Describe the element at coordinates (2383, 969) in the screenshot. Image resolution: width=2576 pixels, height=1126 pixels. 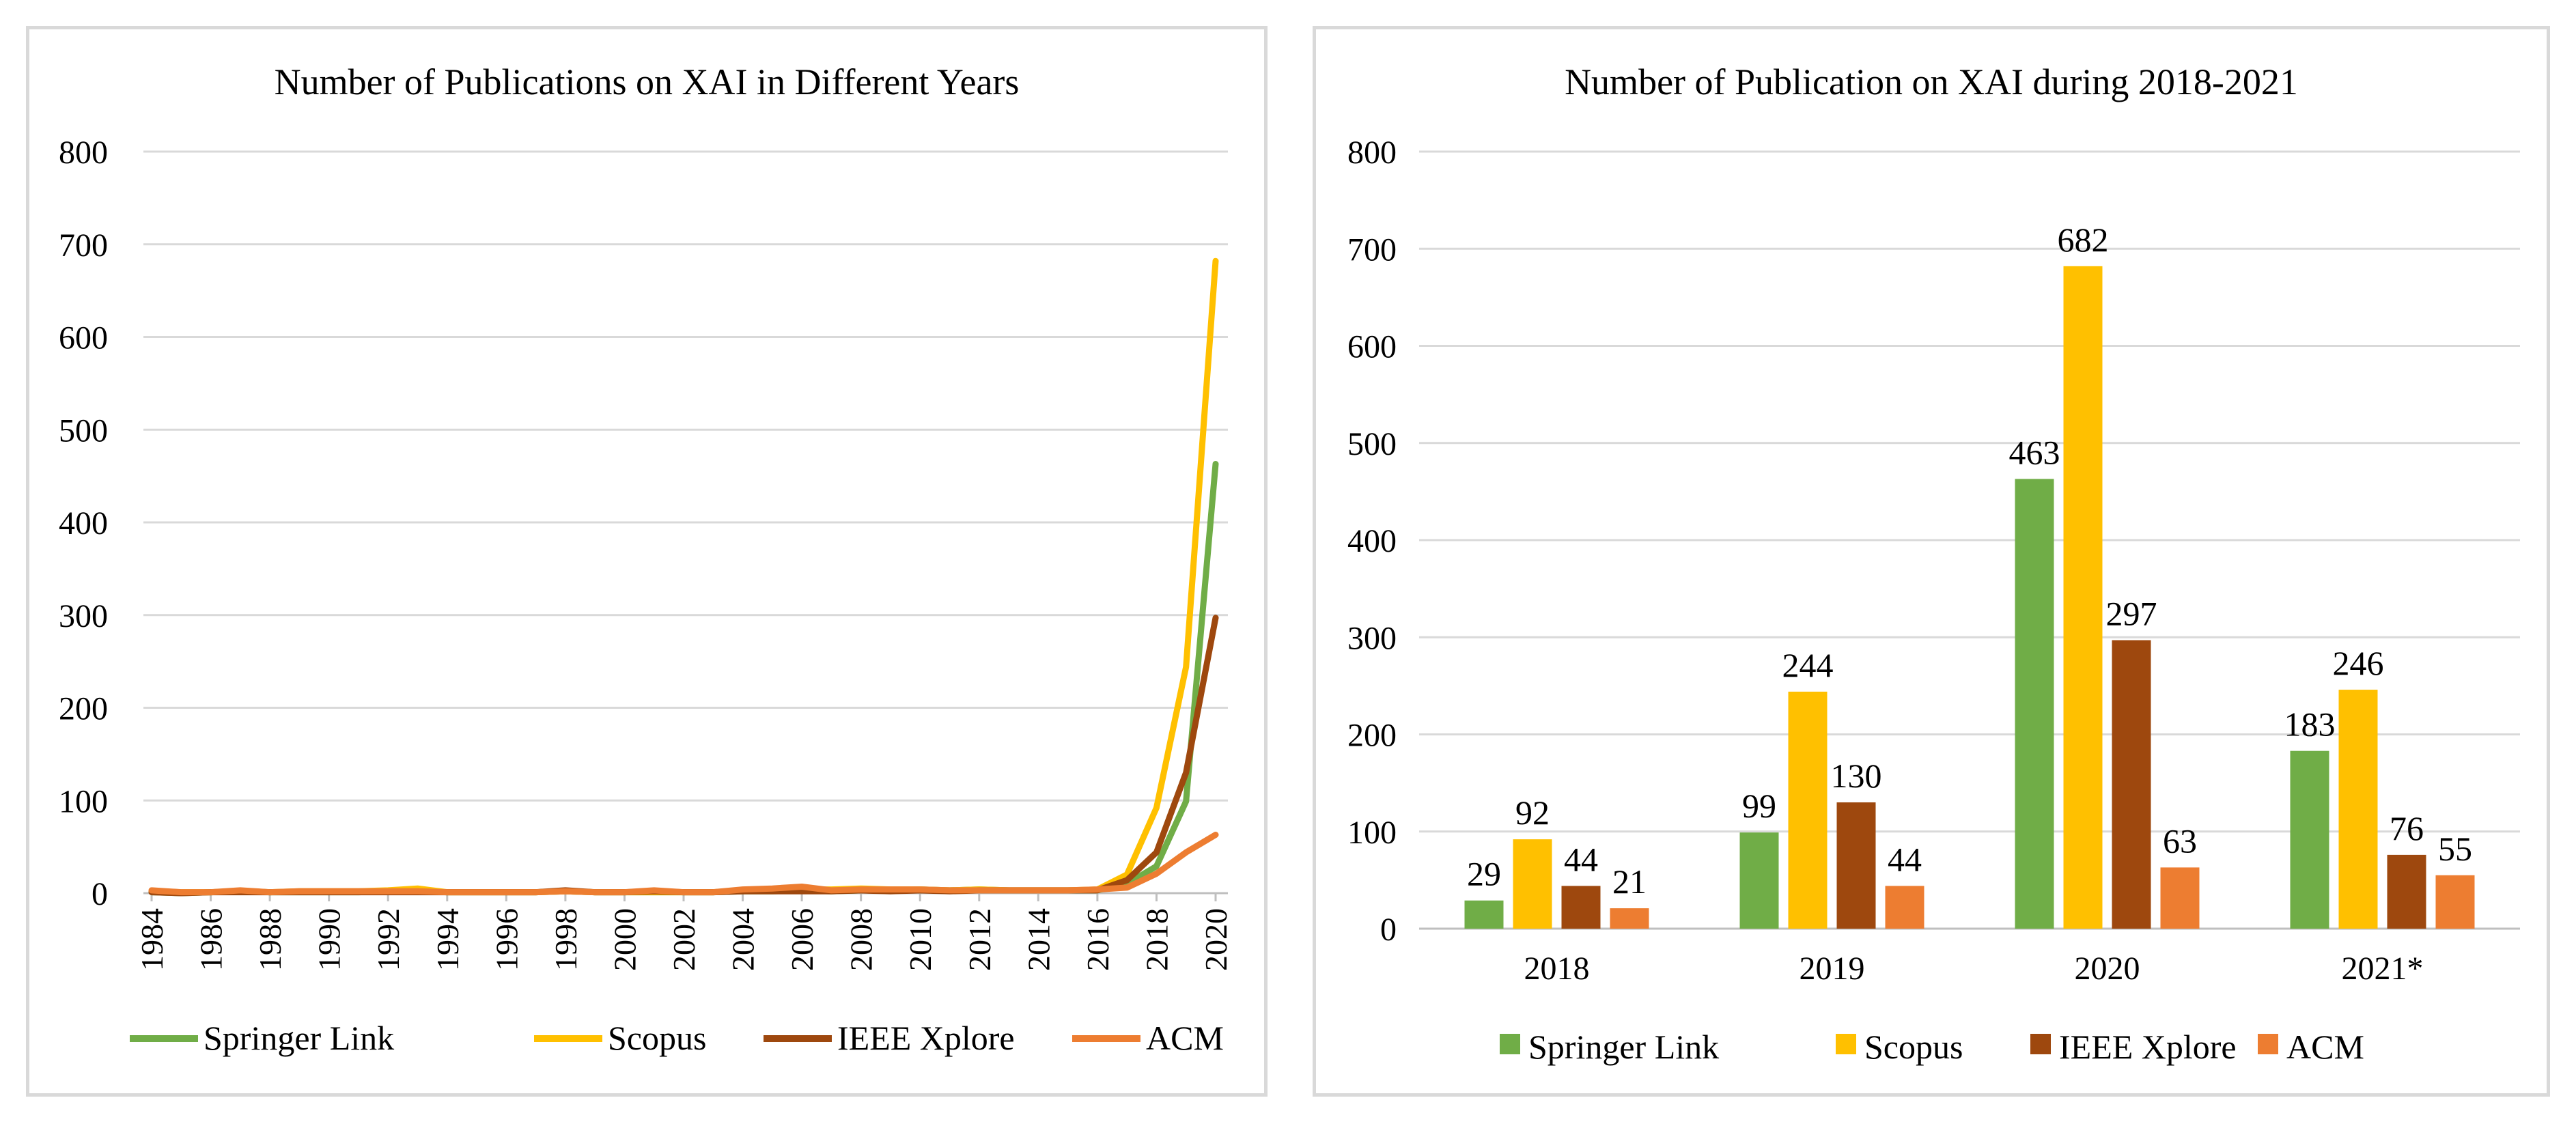
I see `x-tick-label: 2021*` at that location.